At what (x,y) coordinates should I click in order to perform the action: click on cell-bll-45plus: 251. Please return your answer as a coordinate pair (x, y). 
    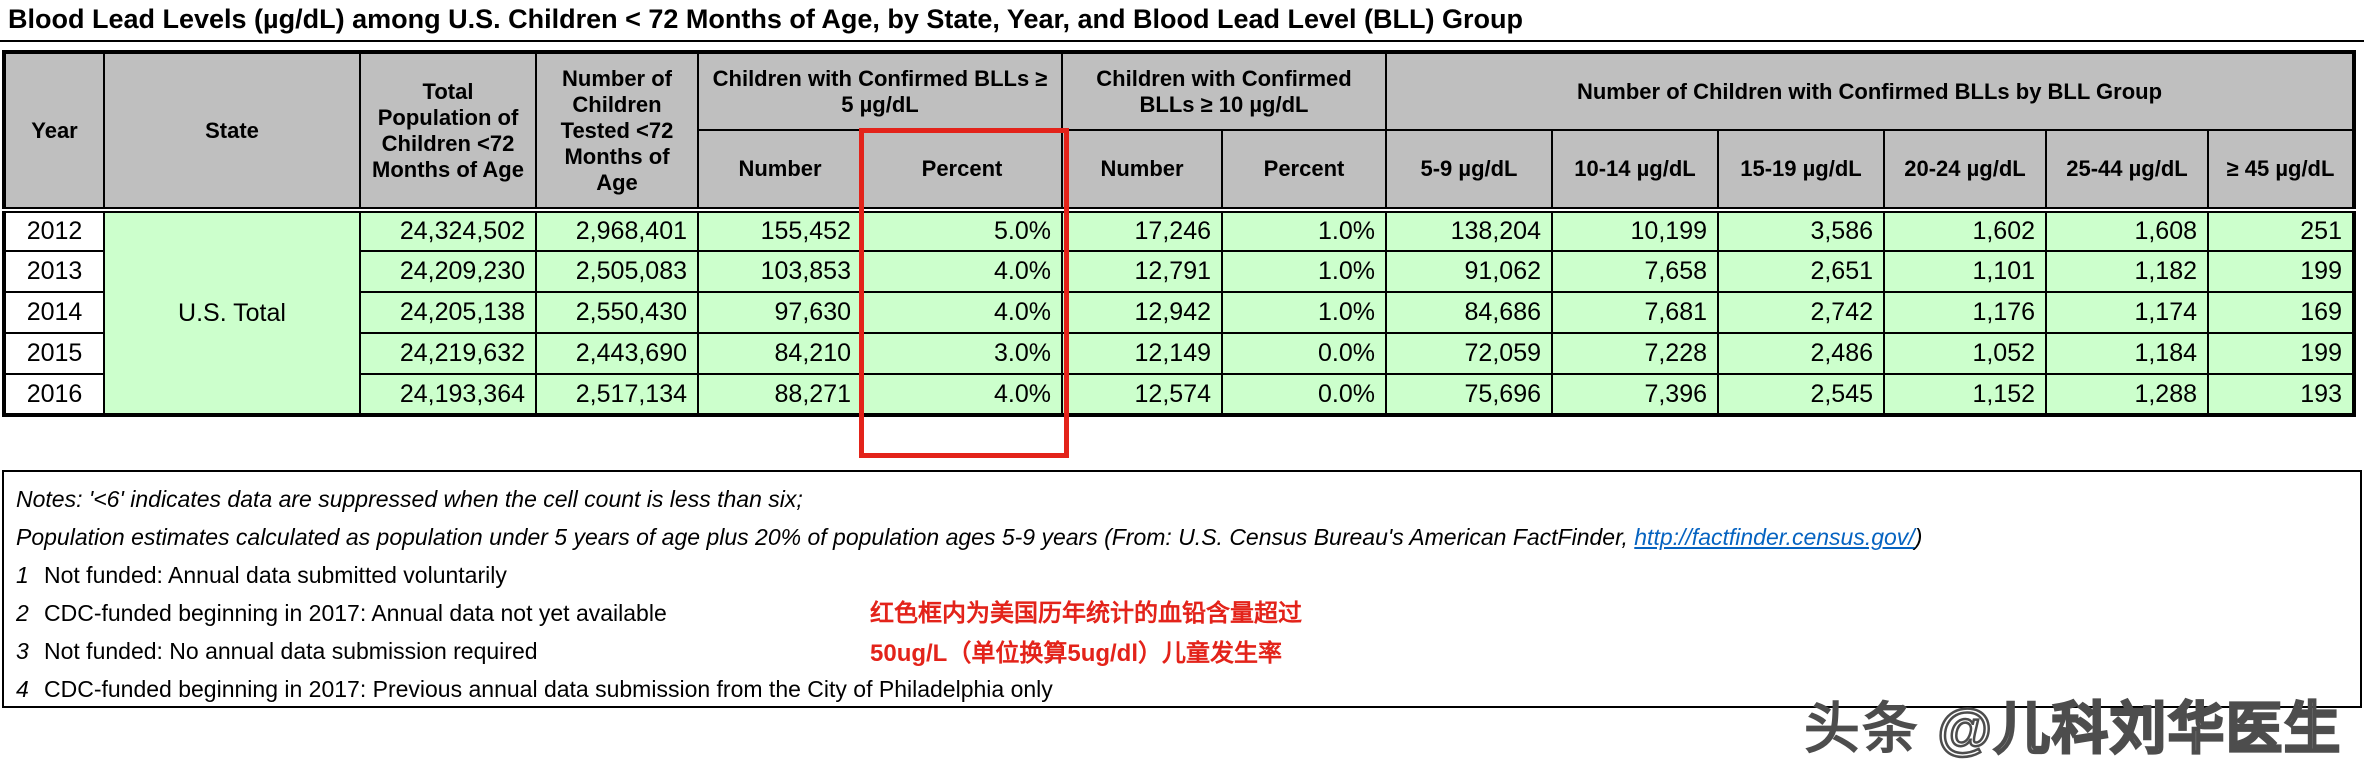
    Looking at the image, I should click on (2281, 230).